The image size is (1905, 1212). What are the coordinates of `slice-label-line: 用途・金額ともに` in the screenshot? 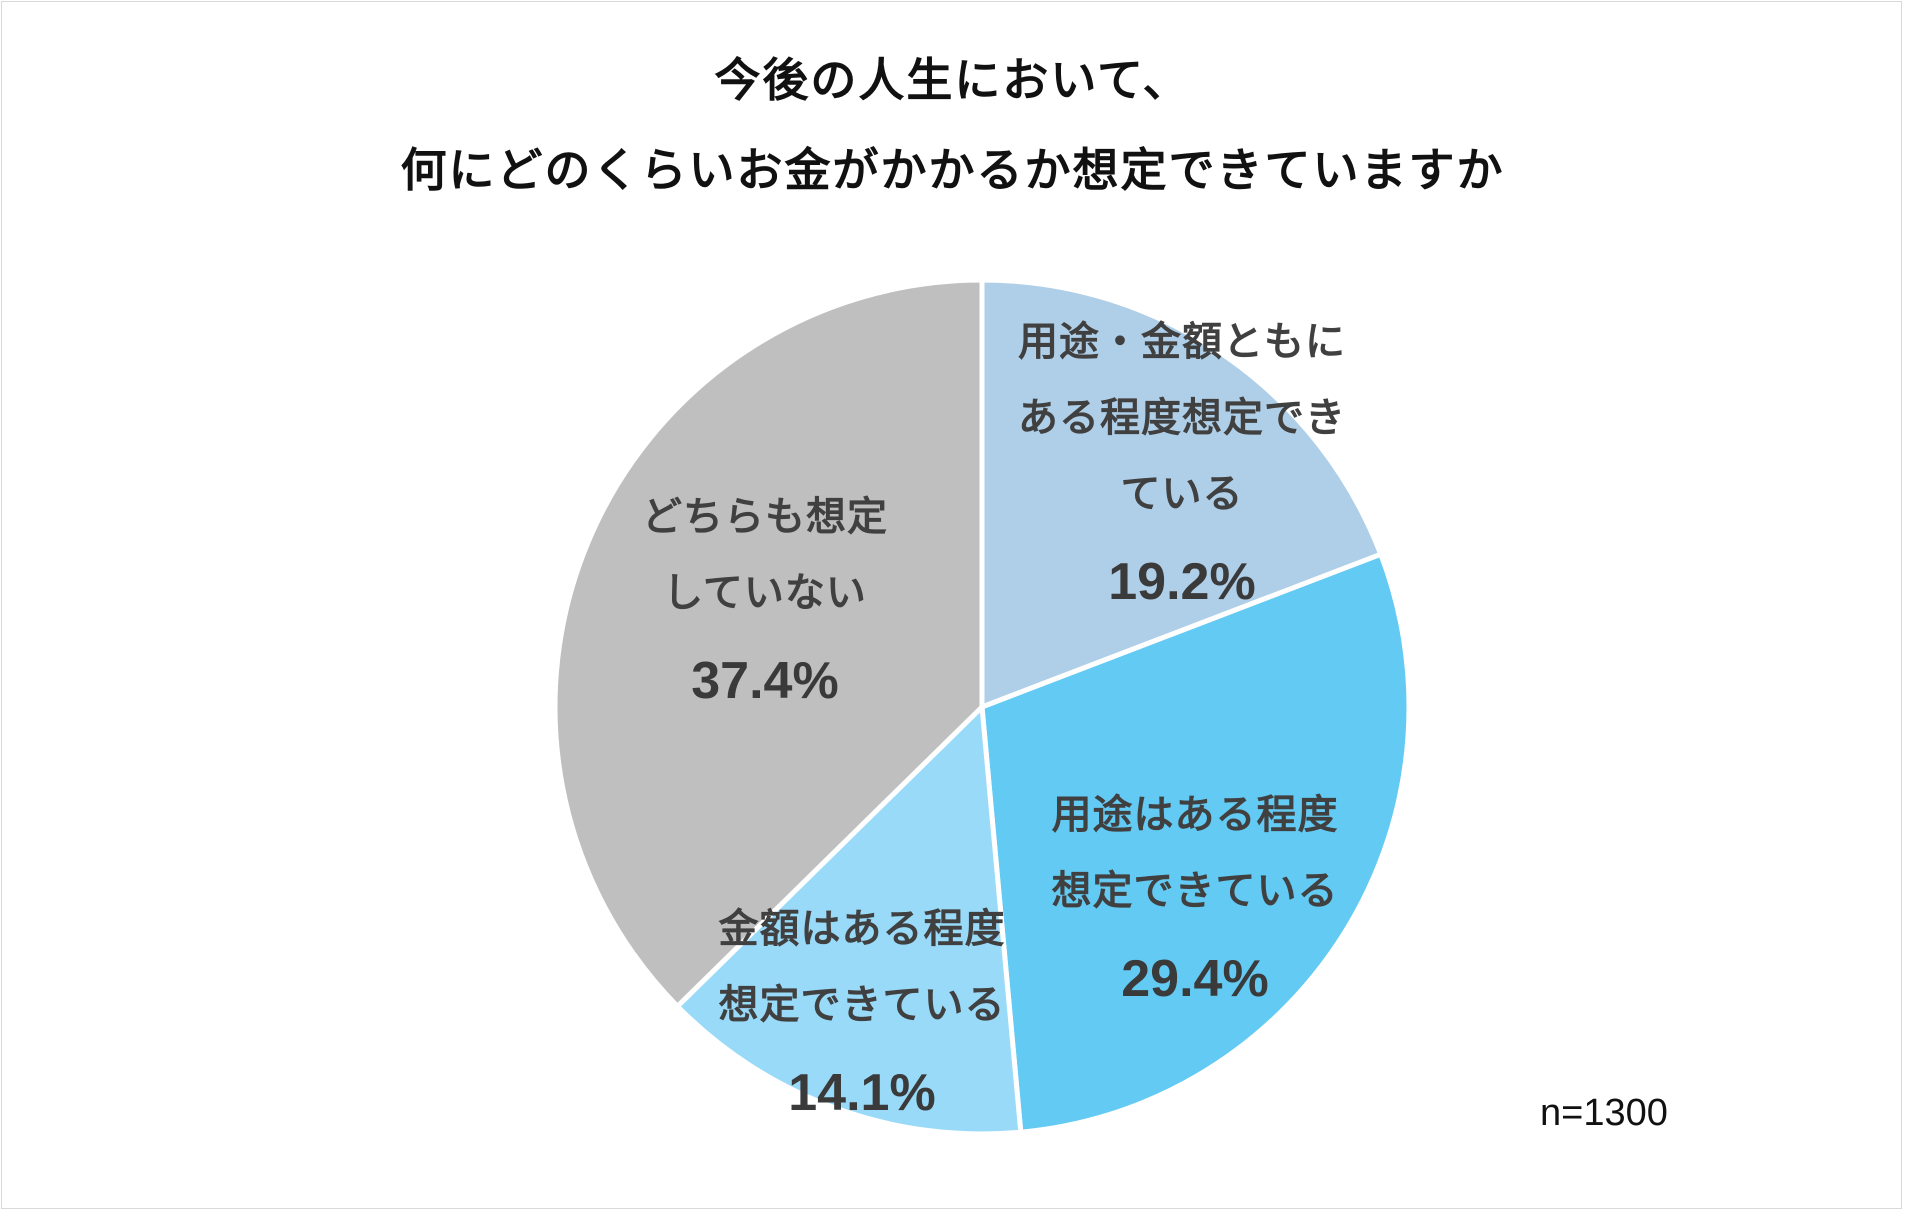 It's located at (1182, 342).